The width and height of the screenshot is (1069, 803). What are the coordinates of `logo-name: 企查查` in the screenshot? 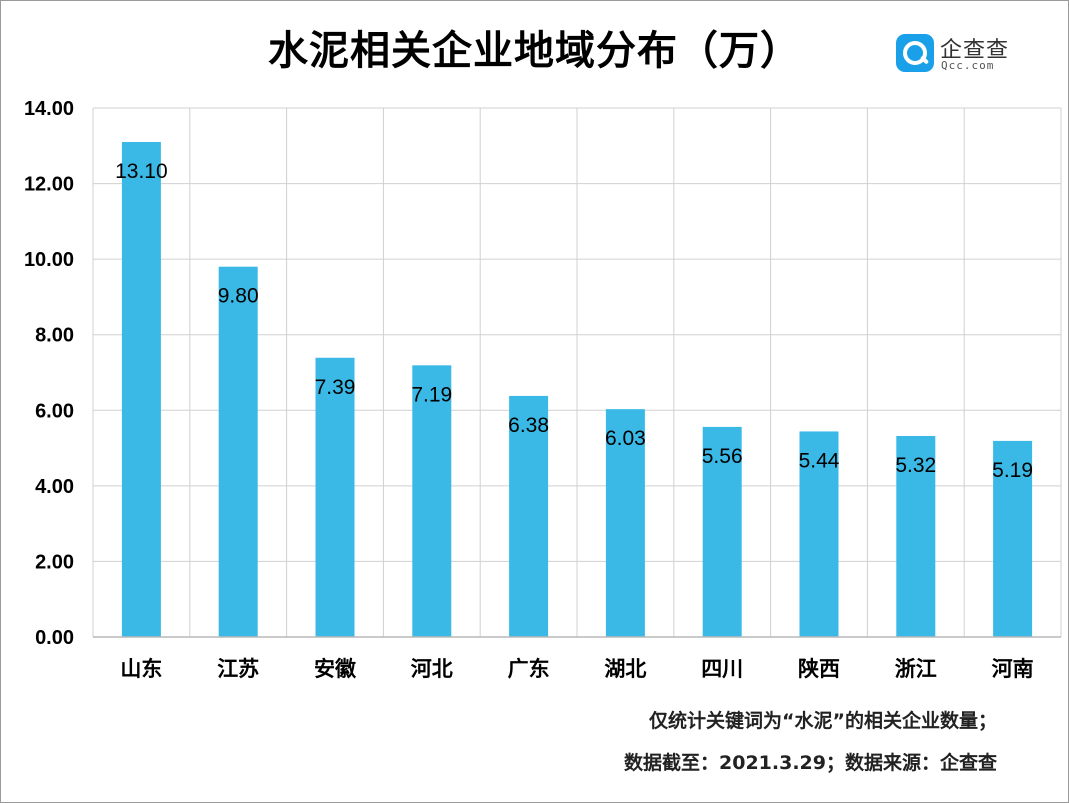 It's located at (975, 50).